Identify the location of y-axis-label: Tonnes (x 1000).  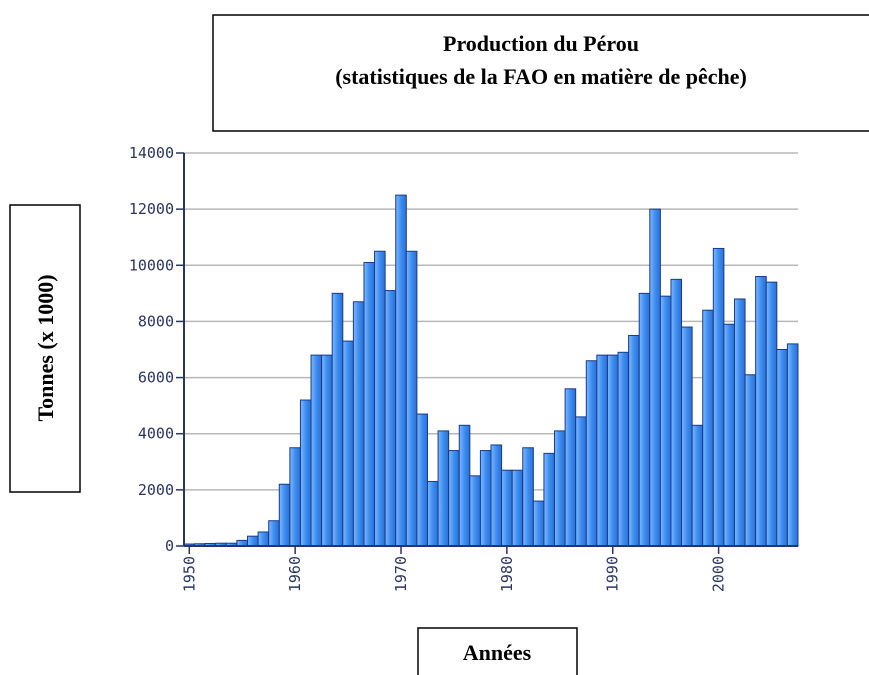
(45, 347).